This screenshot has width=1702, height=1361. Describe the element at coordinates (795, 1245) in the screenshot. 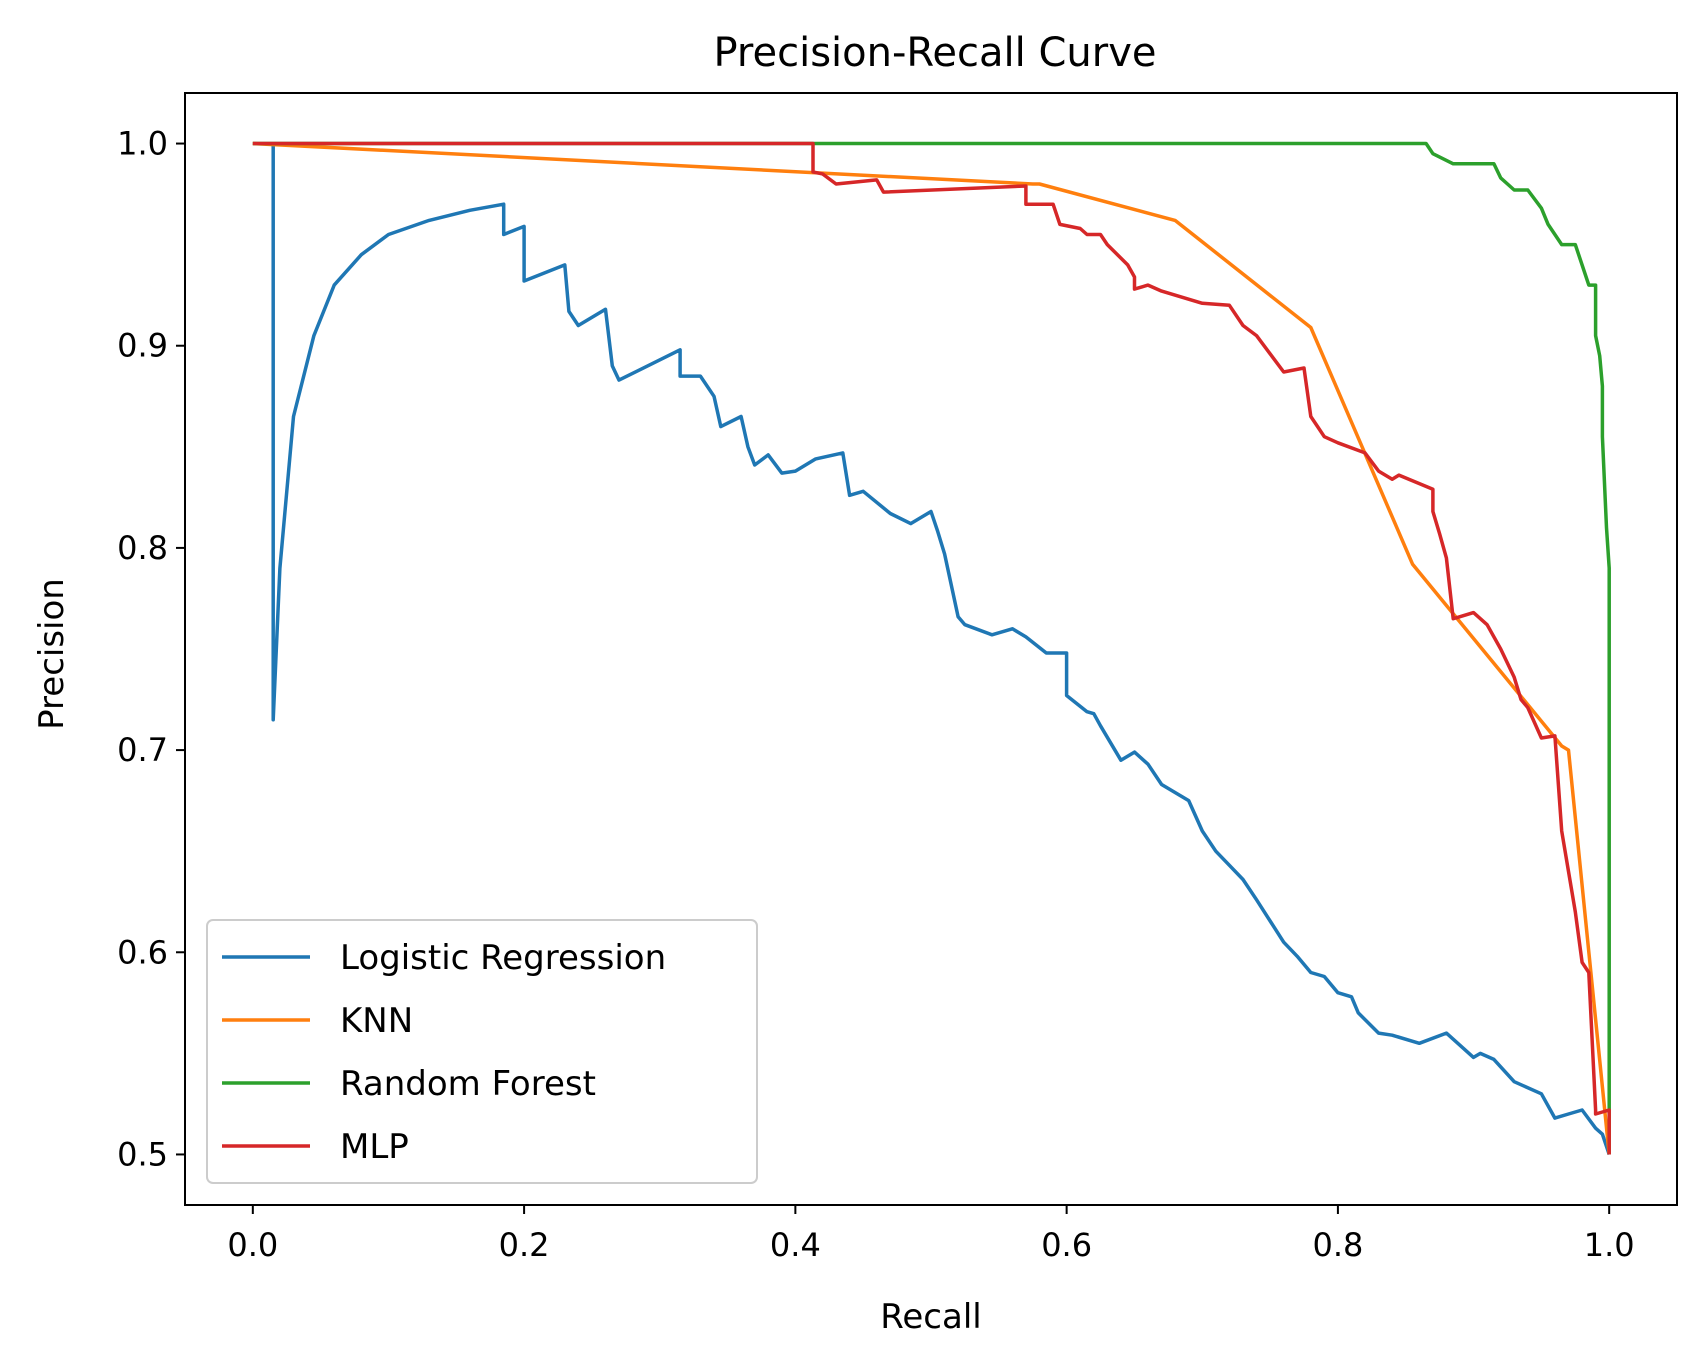

I see `x-tick-label: 0.4` at that location.